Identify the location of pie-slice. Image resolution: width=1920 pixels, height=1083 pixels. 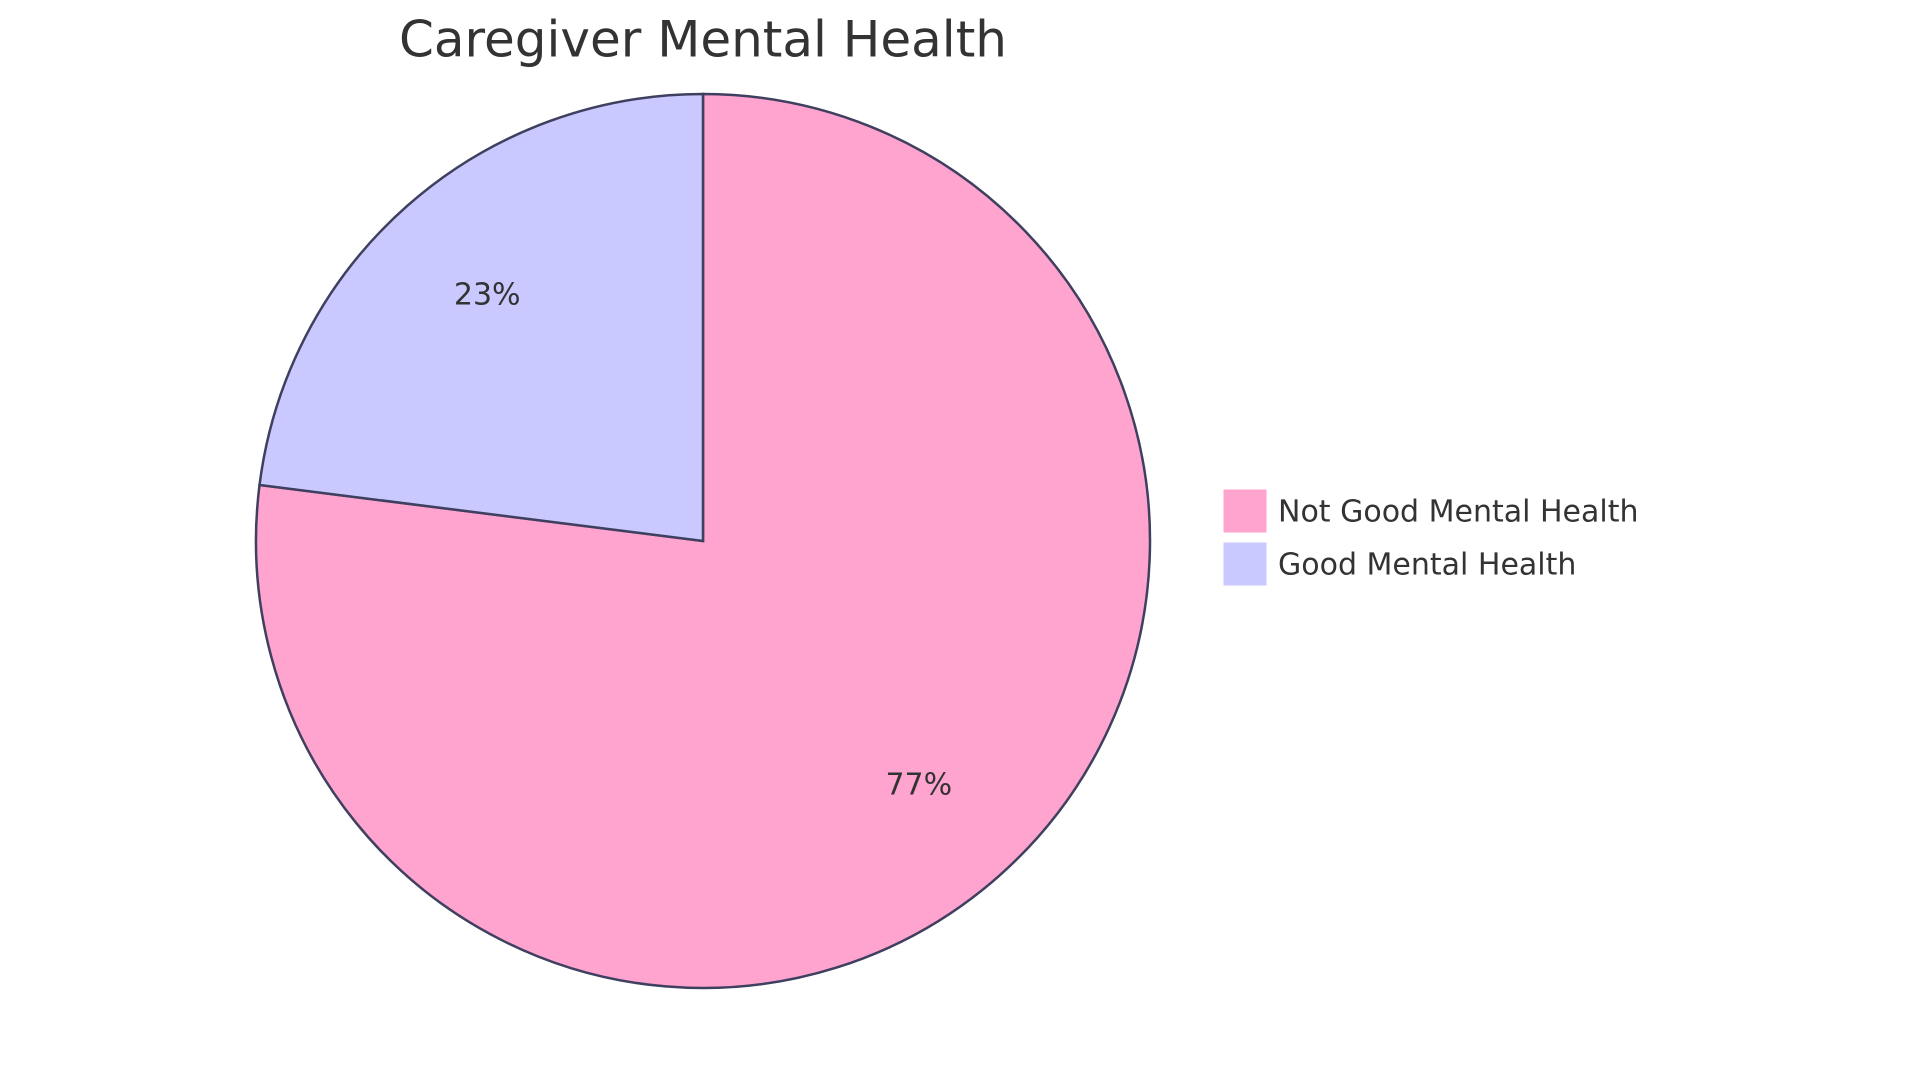
(481, 317).